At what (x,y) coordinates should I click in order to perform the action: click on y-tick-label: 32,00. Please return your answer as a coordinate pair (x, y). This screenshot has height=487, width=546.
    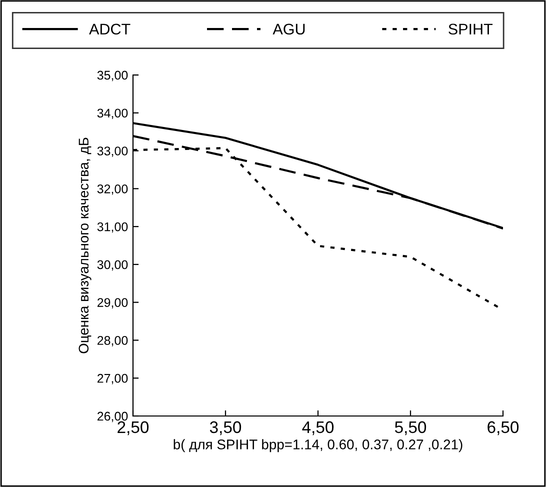
    Looking at the image, I should click on (112, 189).